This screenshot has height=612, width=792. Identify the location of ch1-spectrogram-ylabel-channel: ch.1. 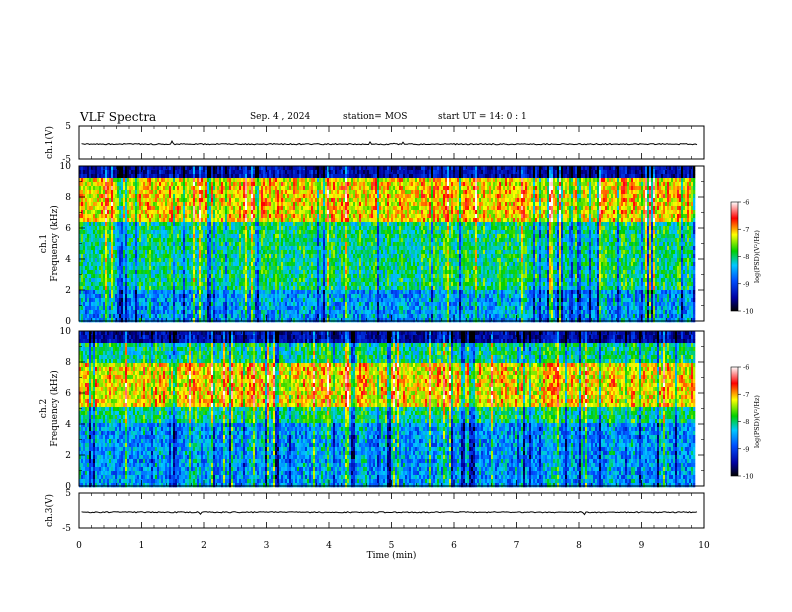
(44, 243).